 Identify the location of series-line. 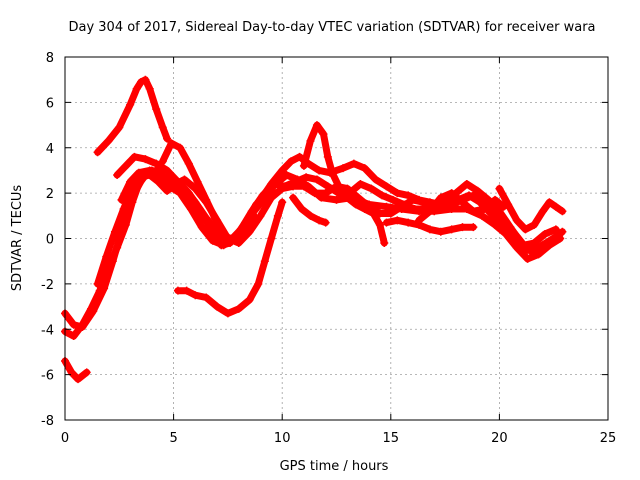
(344, 184).